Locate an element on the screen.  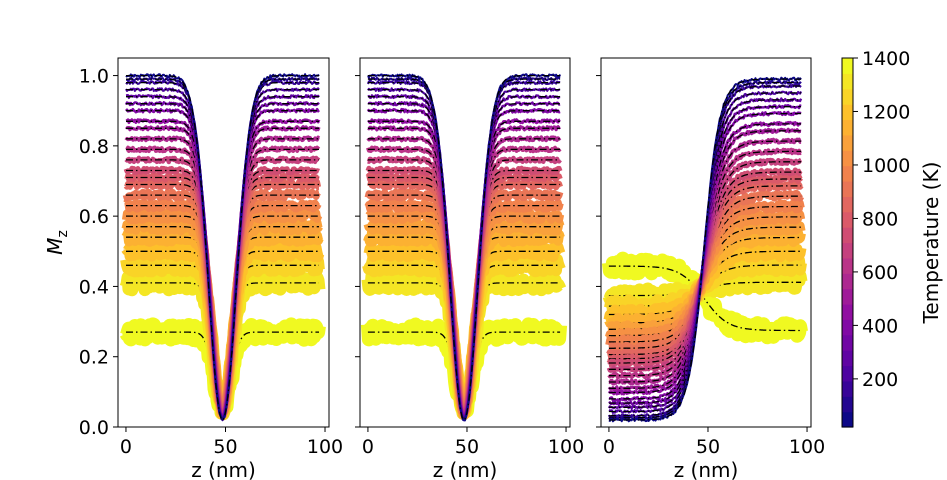
colorbar-tick-label: 800 is located at coordinates (880, 219).